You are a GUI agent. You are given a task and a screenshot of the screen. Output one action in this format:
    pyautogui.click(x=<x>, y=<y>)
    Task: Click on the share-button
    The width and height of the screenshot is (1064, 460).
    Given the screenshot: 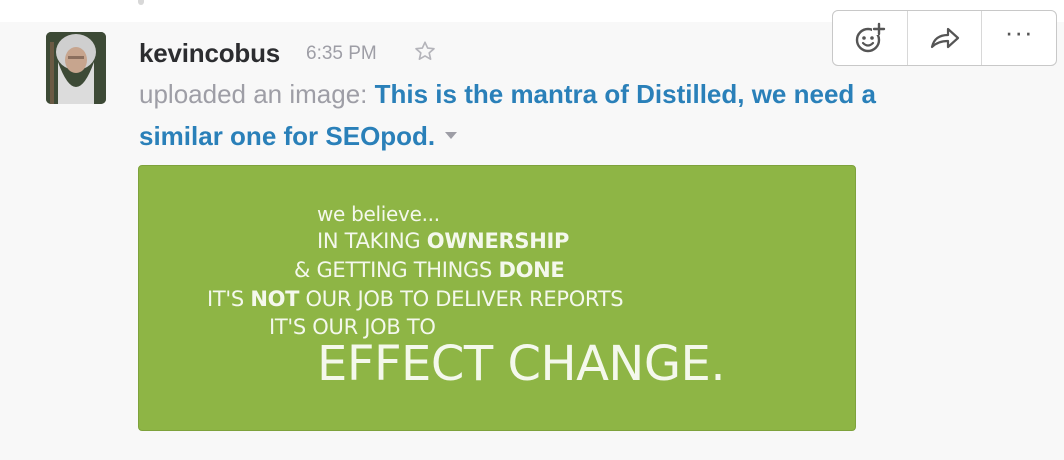 What is the action you would take?
    pyautogui.click(x=944, y=38)
    